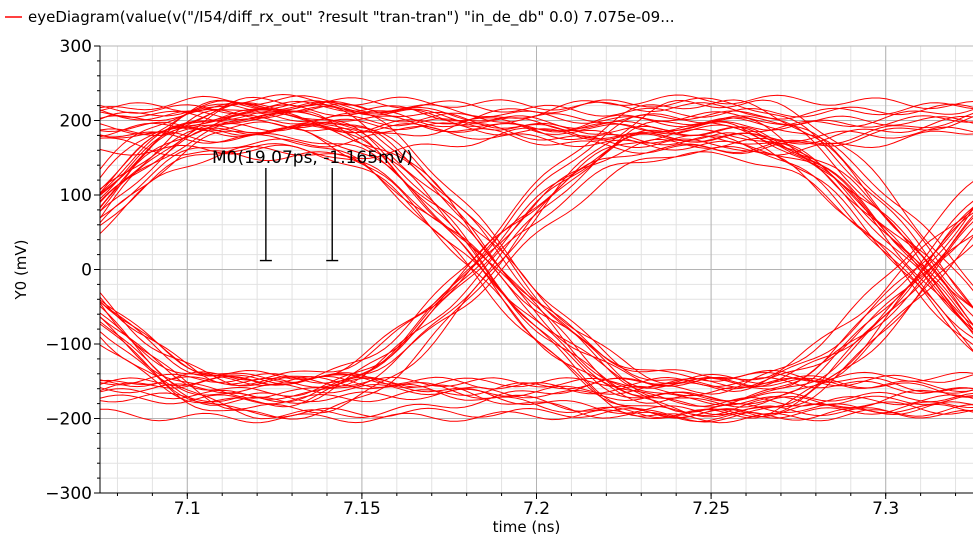 This screenshot has height=541, width=973. What do you see at coordinates (312, 158) in the screenshot?
I see `marker-label: M0(19.07ps, -1.165mV)` at bounding box center [312, 158].